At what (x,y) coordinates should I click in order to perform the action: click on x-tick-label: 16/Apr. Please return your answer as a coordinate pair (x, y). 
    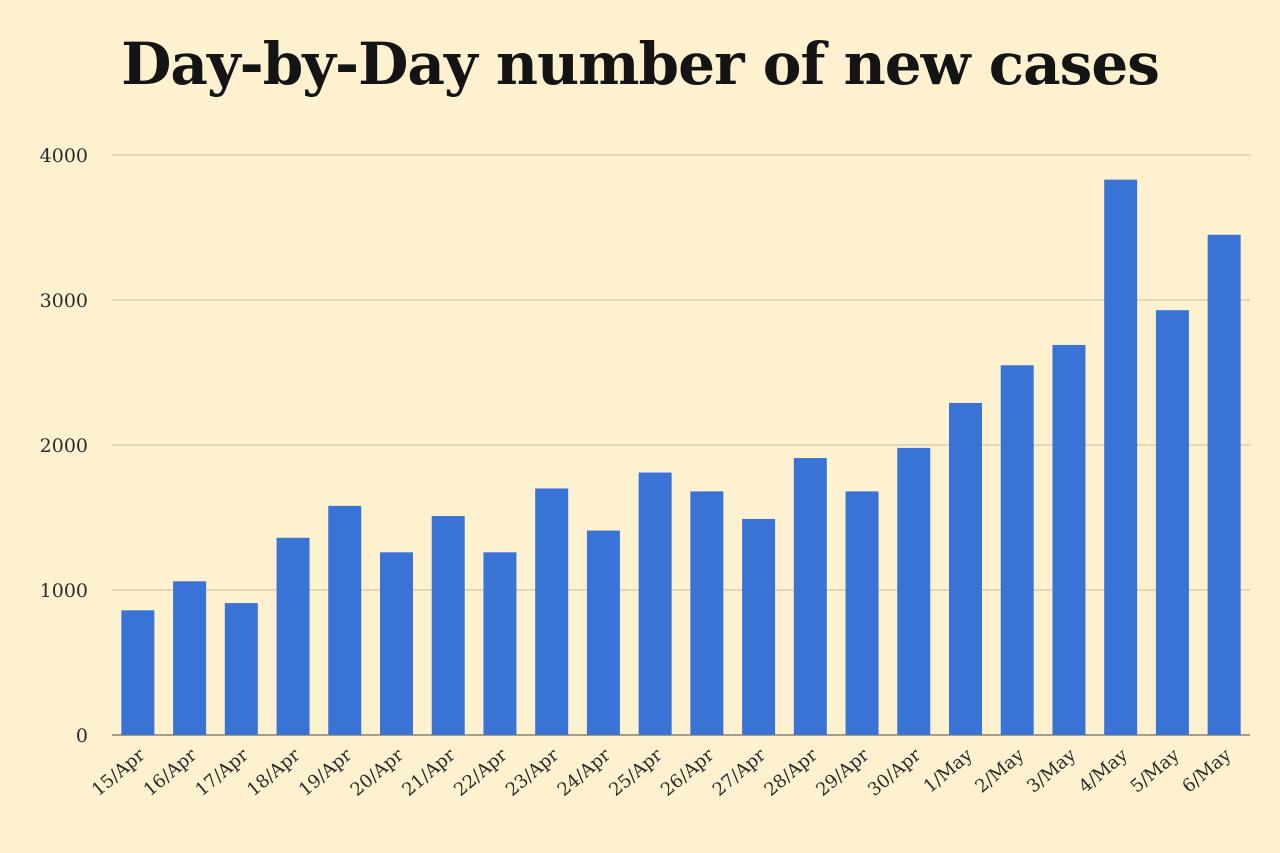
    Looking at the image, I should click on (170, 772).